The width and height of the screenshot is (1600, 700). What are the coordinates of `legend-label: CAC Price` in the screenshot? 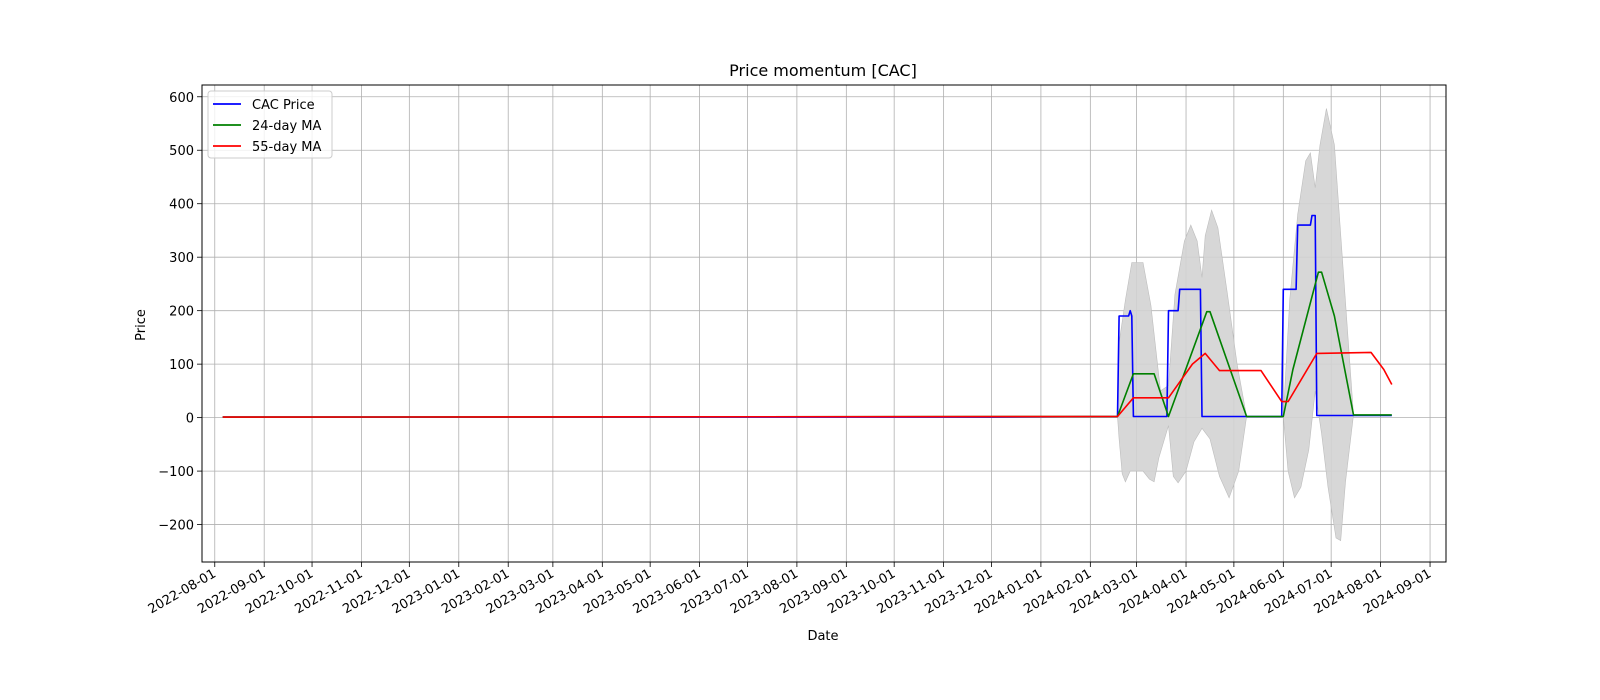 It's located at (283, 105).